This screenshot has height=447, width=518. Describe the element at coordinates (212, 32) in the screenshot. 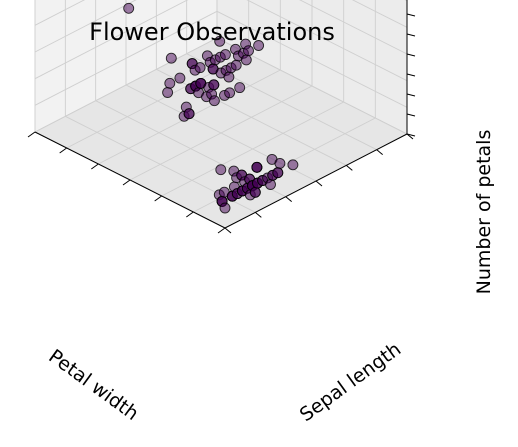

I see `chart-title: Flower Observations` at that location.